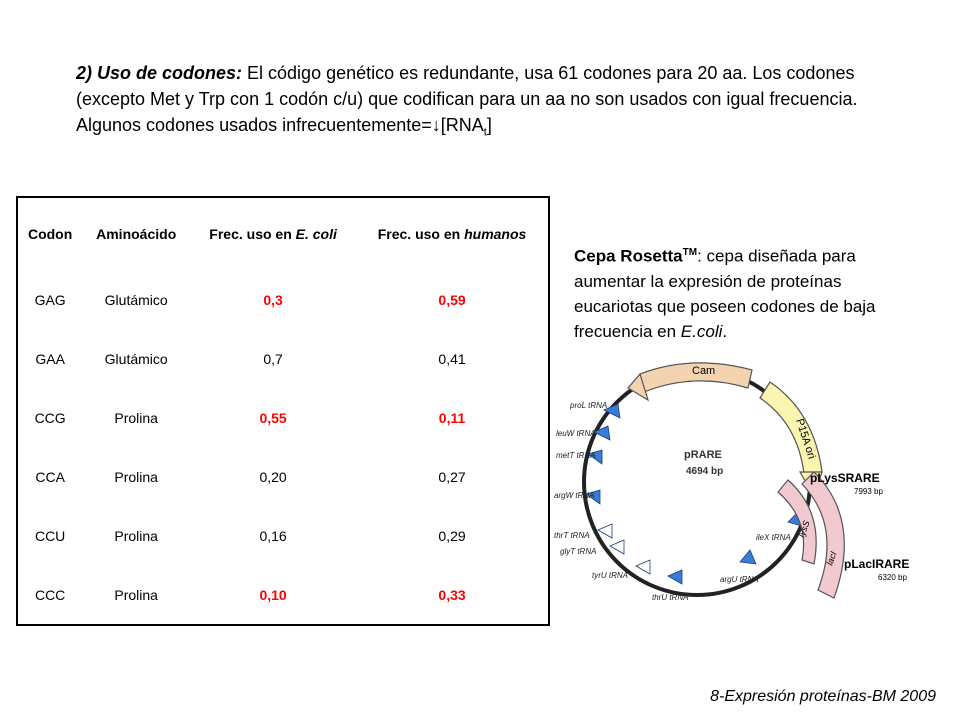  What do you see at coordinates (675, 577) in the screenshot?
I see `trna-arrow-thru` at bounding box center [675, 577].